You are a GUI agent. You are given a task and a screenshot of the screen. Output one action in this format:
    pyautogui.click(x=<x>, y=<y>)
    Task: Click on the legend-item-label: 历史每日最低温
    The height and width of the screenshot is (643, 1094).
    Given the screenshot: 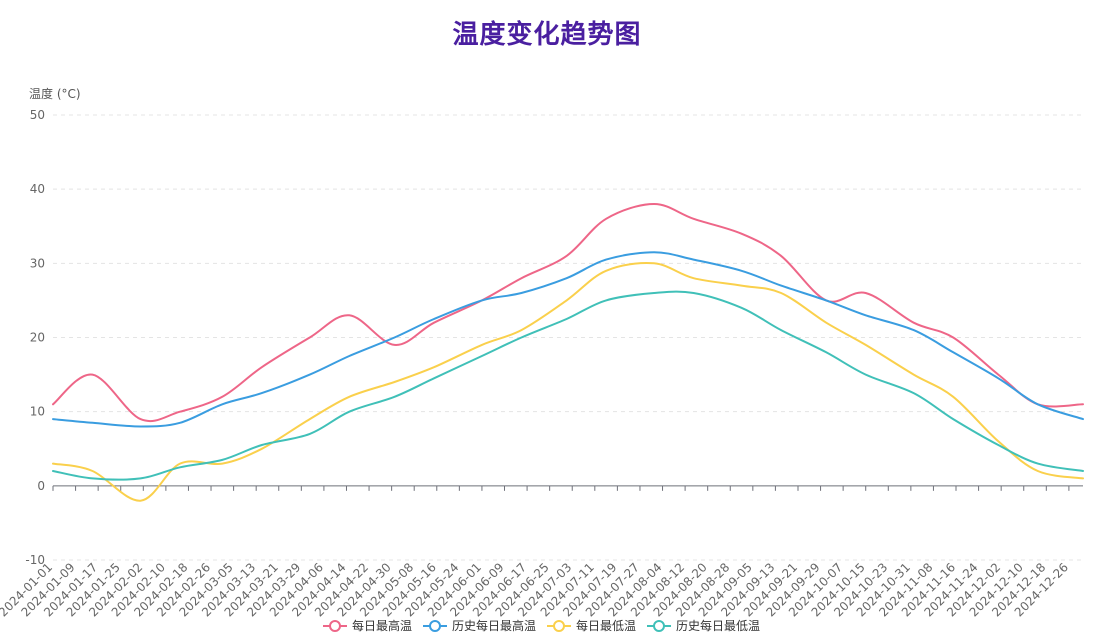 What is the action you would take?
    pyautogui.click(x=718, y=625)
    